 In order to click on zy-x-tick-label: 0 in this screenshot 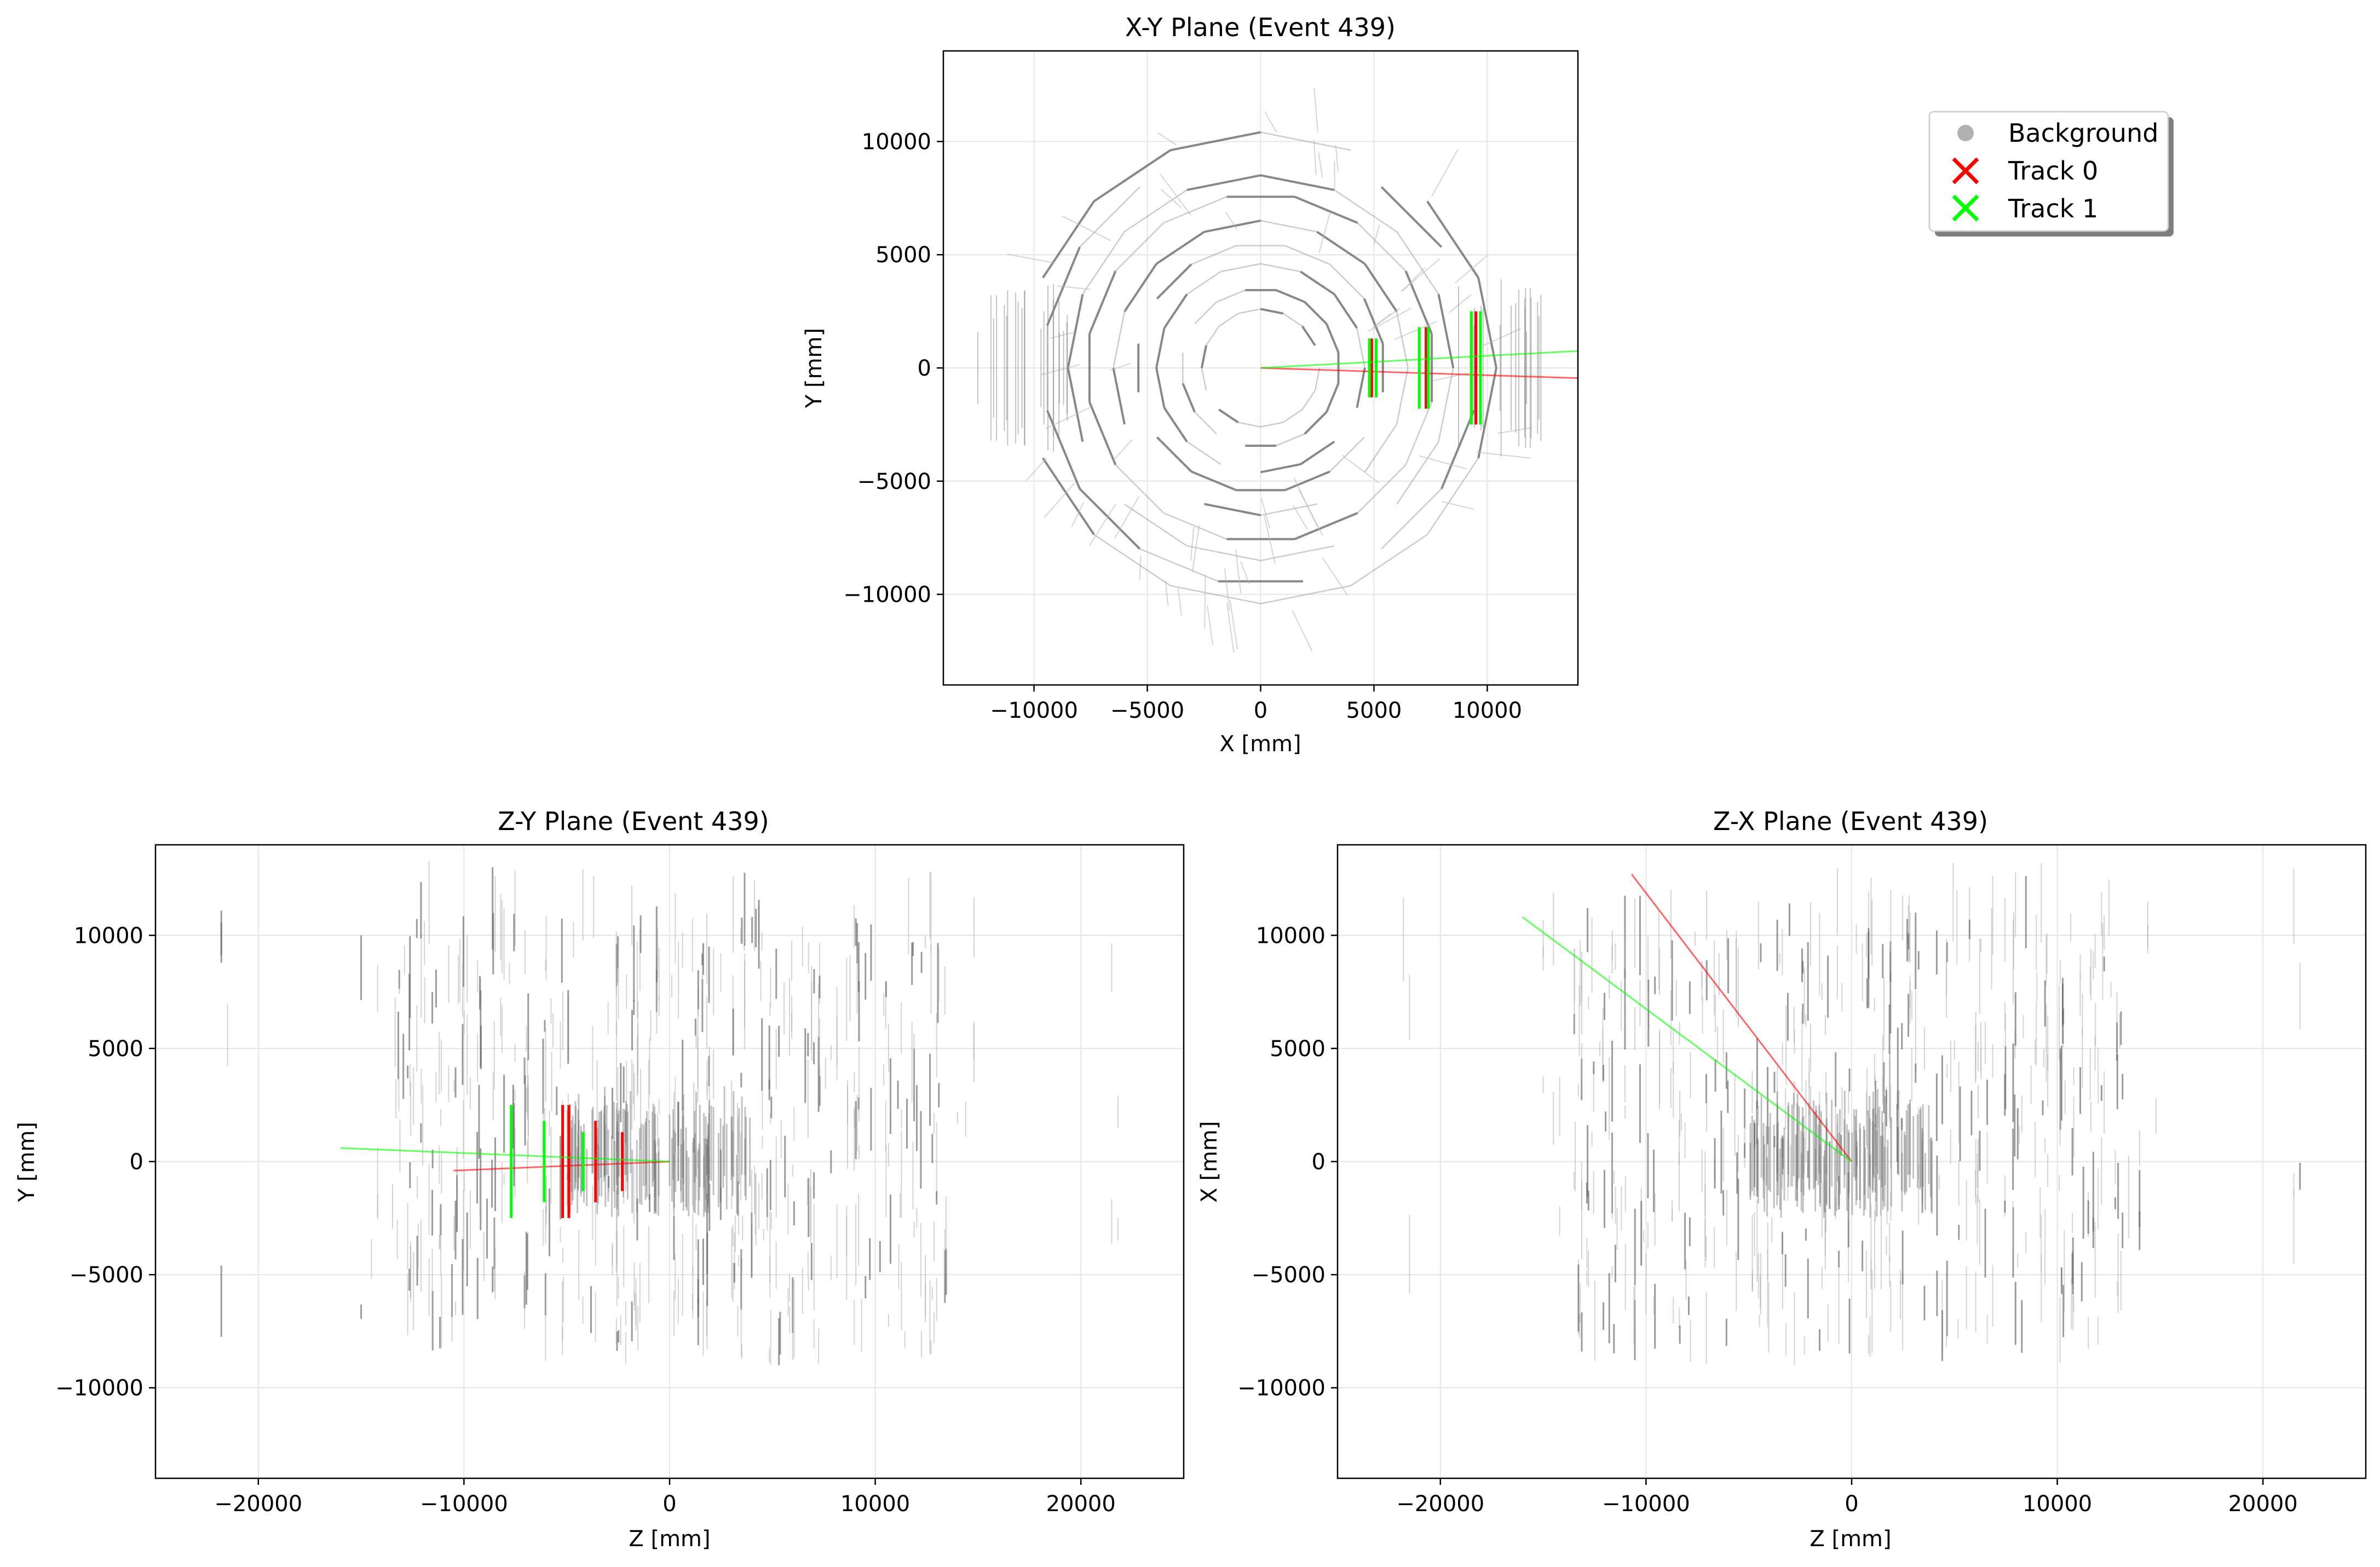, I will do `click(669, 1504)`.